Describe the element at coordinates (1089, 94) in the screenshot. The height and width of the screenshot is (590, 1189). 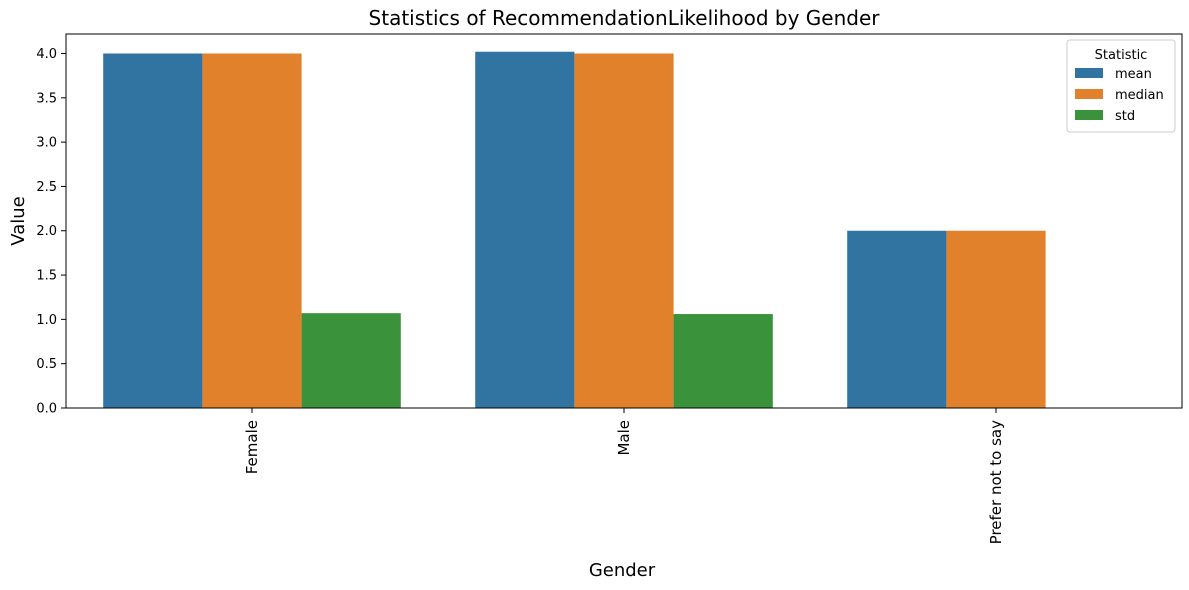
I see `legend-swatch-median` at that location.